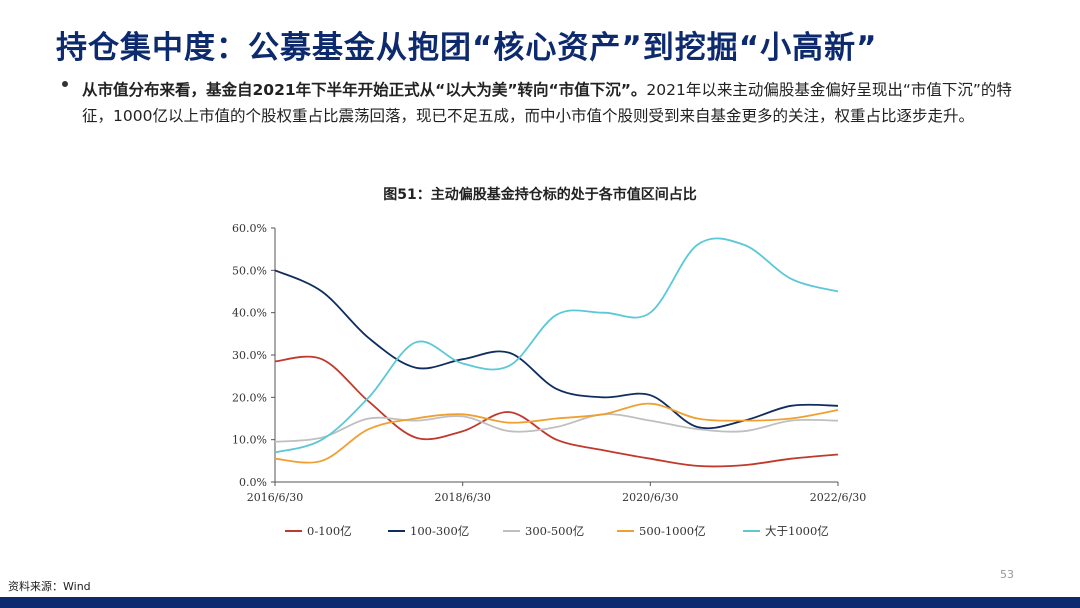  Describe the element at coordinates (650, 497) in the screenshot. I see `x-tick-label: 2020/6/30` at that location.